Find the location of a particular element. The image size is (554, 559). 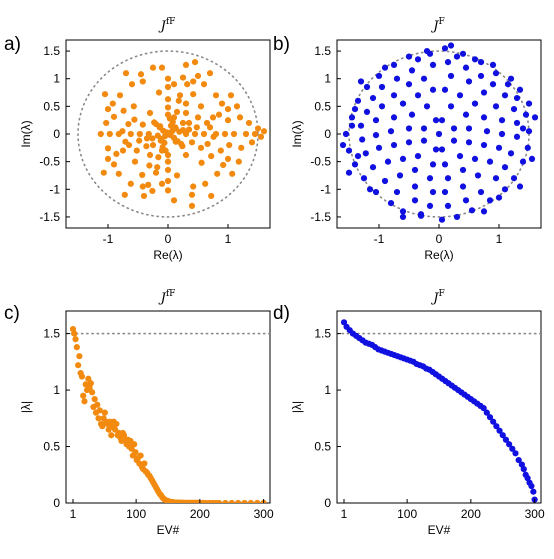

x-tick-label: -1 is located at coordinates (379, 239).